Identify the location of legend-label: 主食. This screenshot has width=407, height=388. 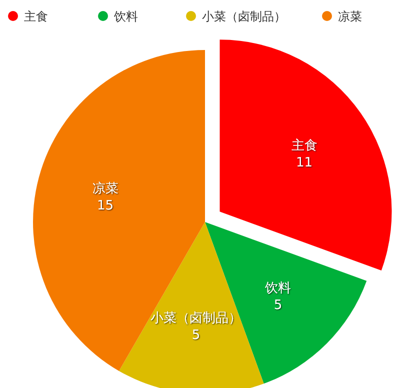
(36, 17).